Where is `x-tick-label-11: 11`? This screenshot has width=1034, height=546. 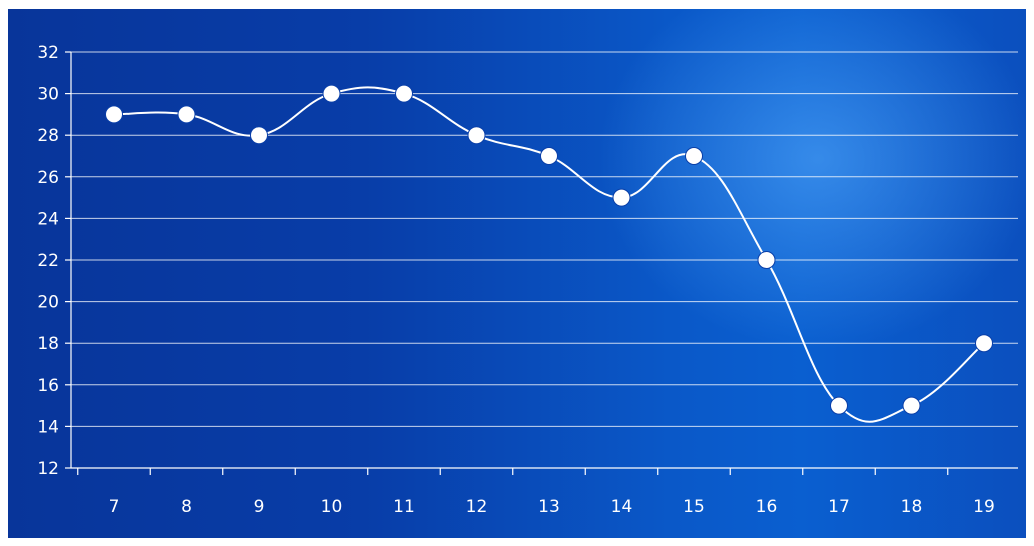 x-tick-label-11: 11 is located at coordinates (404, 507).